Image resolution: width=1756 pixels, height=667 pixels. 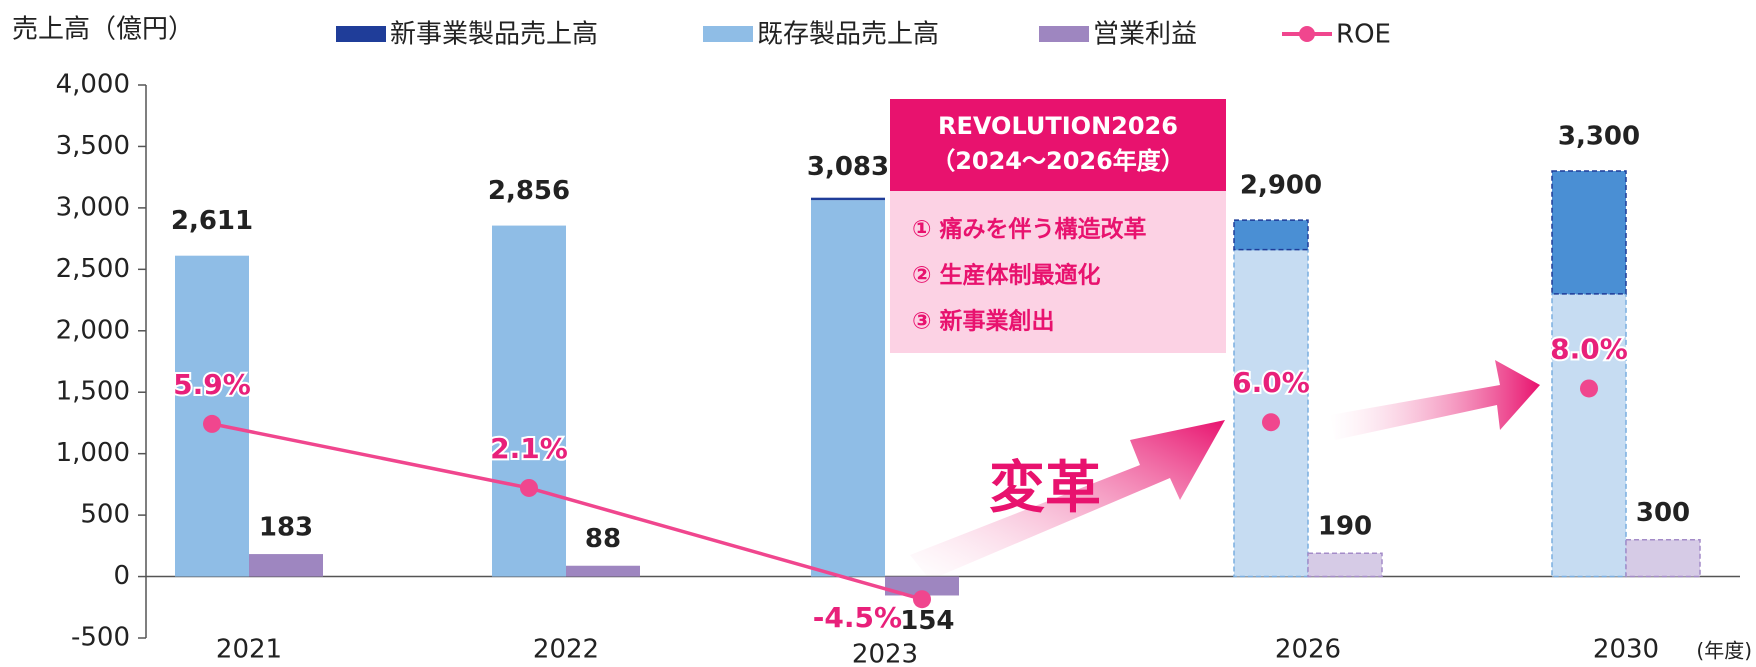 What do you see at coordinates (103, 30) in the screenshot?
I see `y-axis-label: 売上高（億円）` at bounding box center [103, 30].